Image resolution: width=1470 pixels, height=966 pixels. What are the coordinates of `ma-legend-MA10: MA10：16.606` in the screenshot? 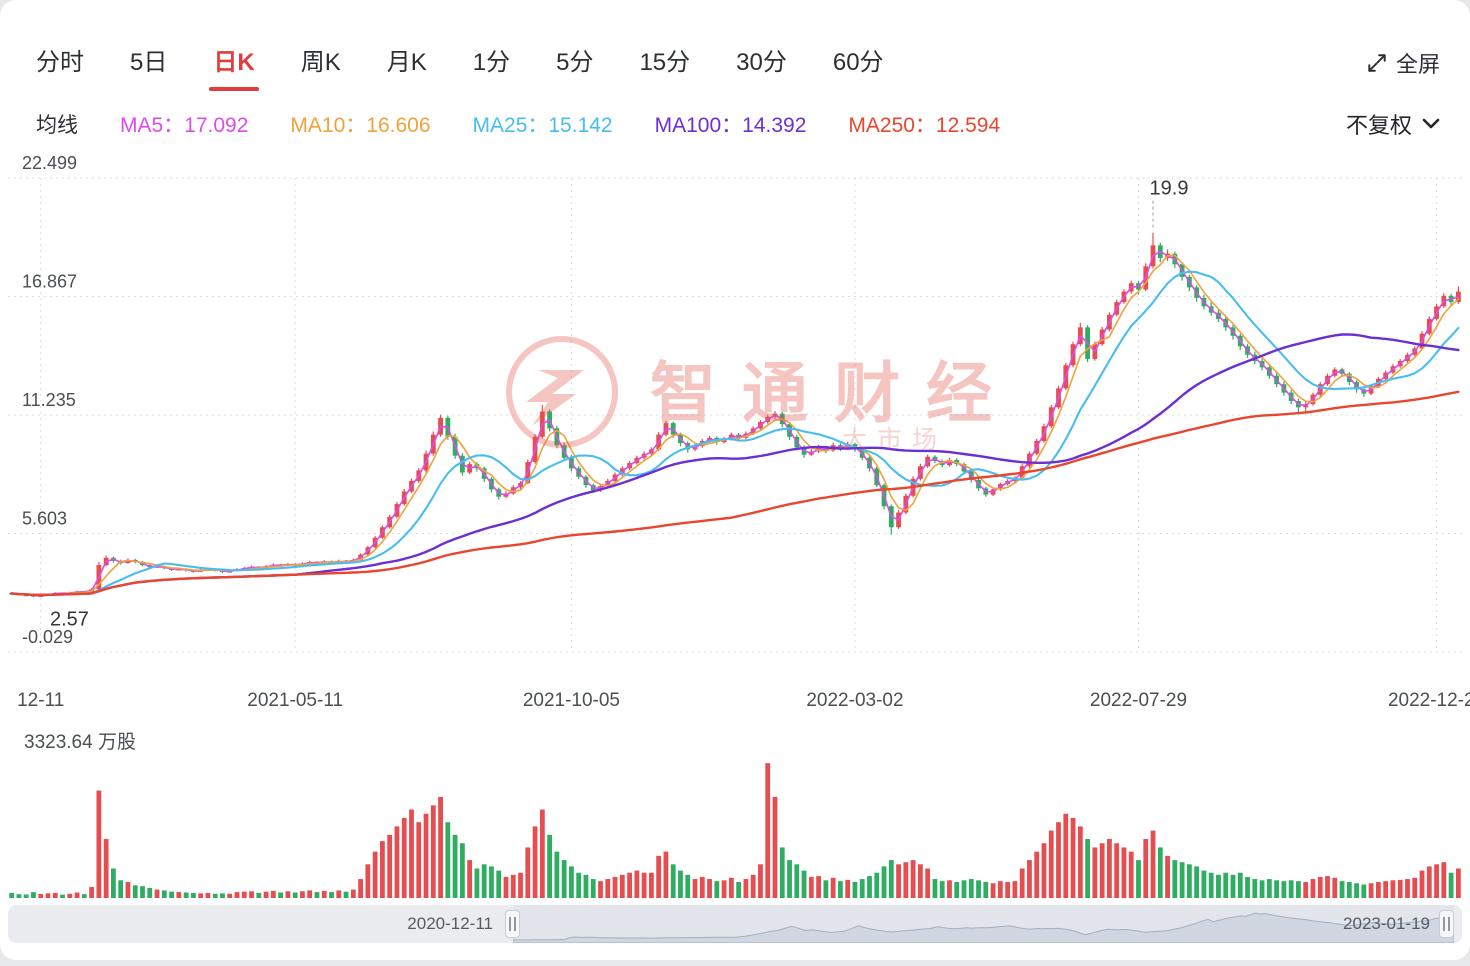 It's located at (360, 125).